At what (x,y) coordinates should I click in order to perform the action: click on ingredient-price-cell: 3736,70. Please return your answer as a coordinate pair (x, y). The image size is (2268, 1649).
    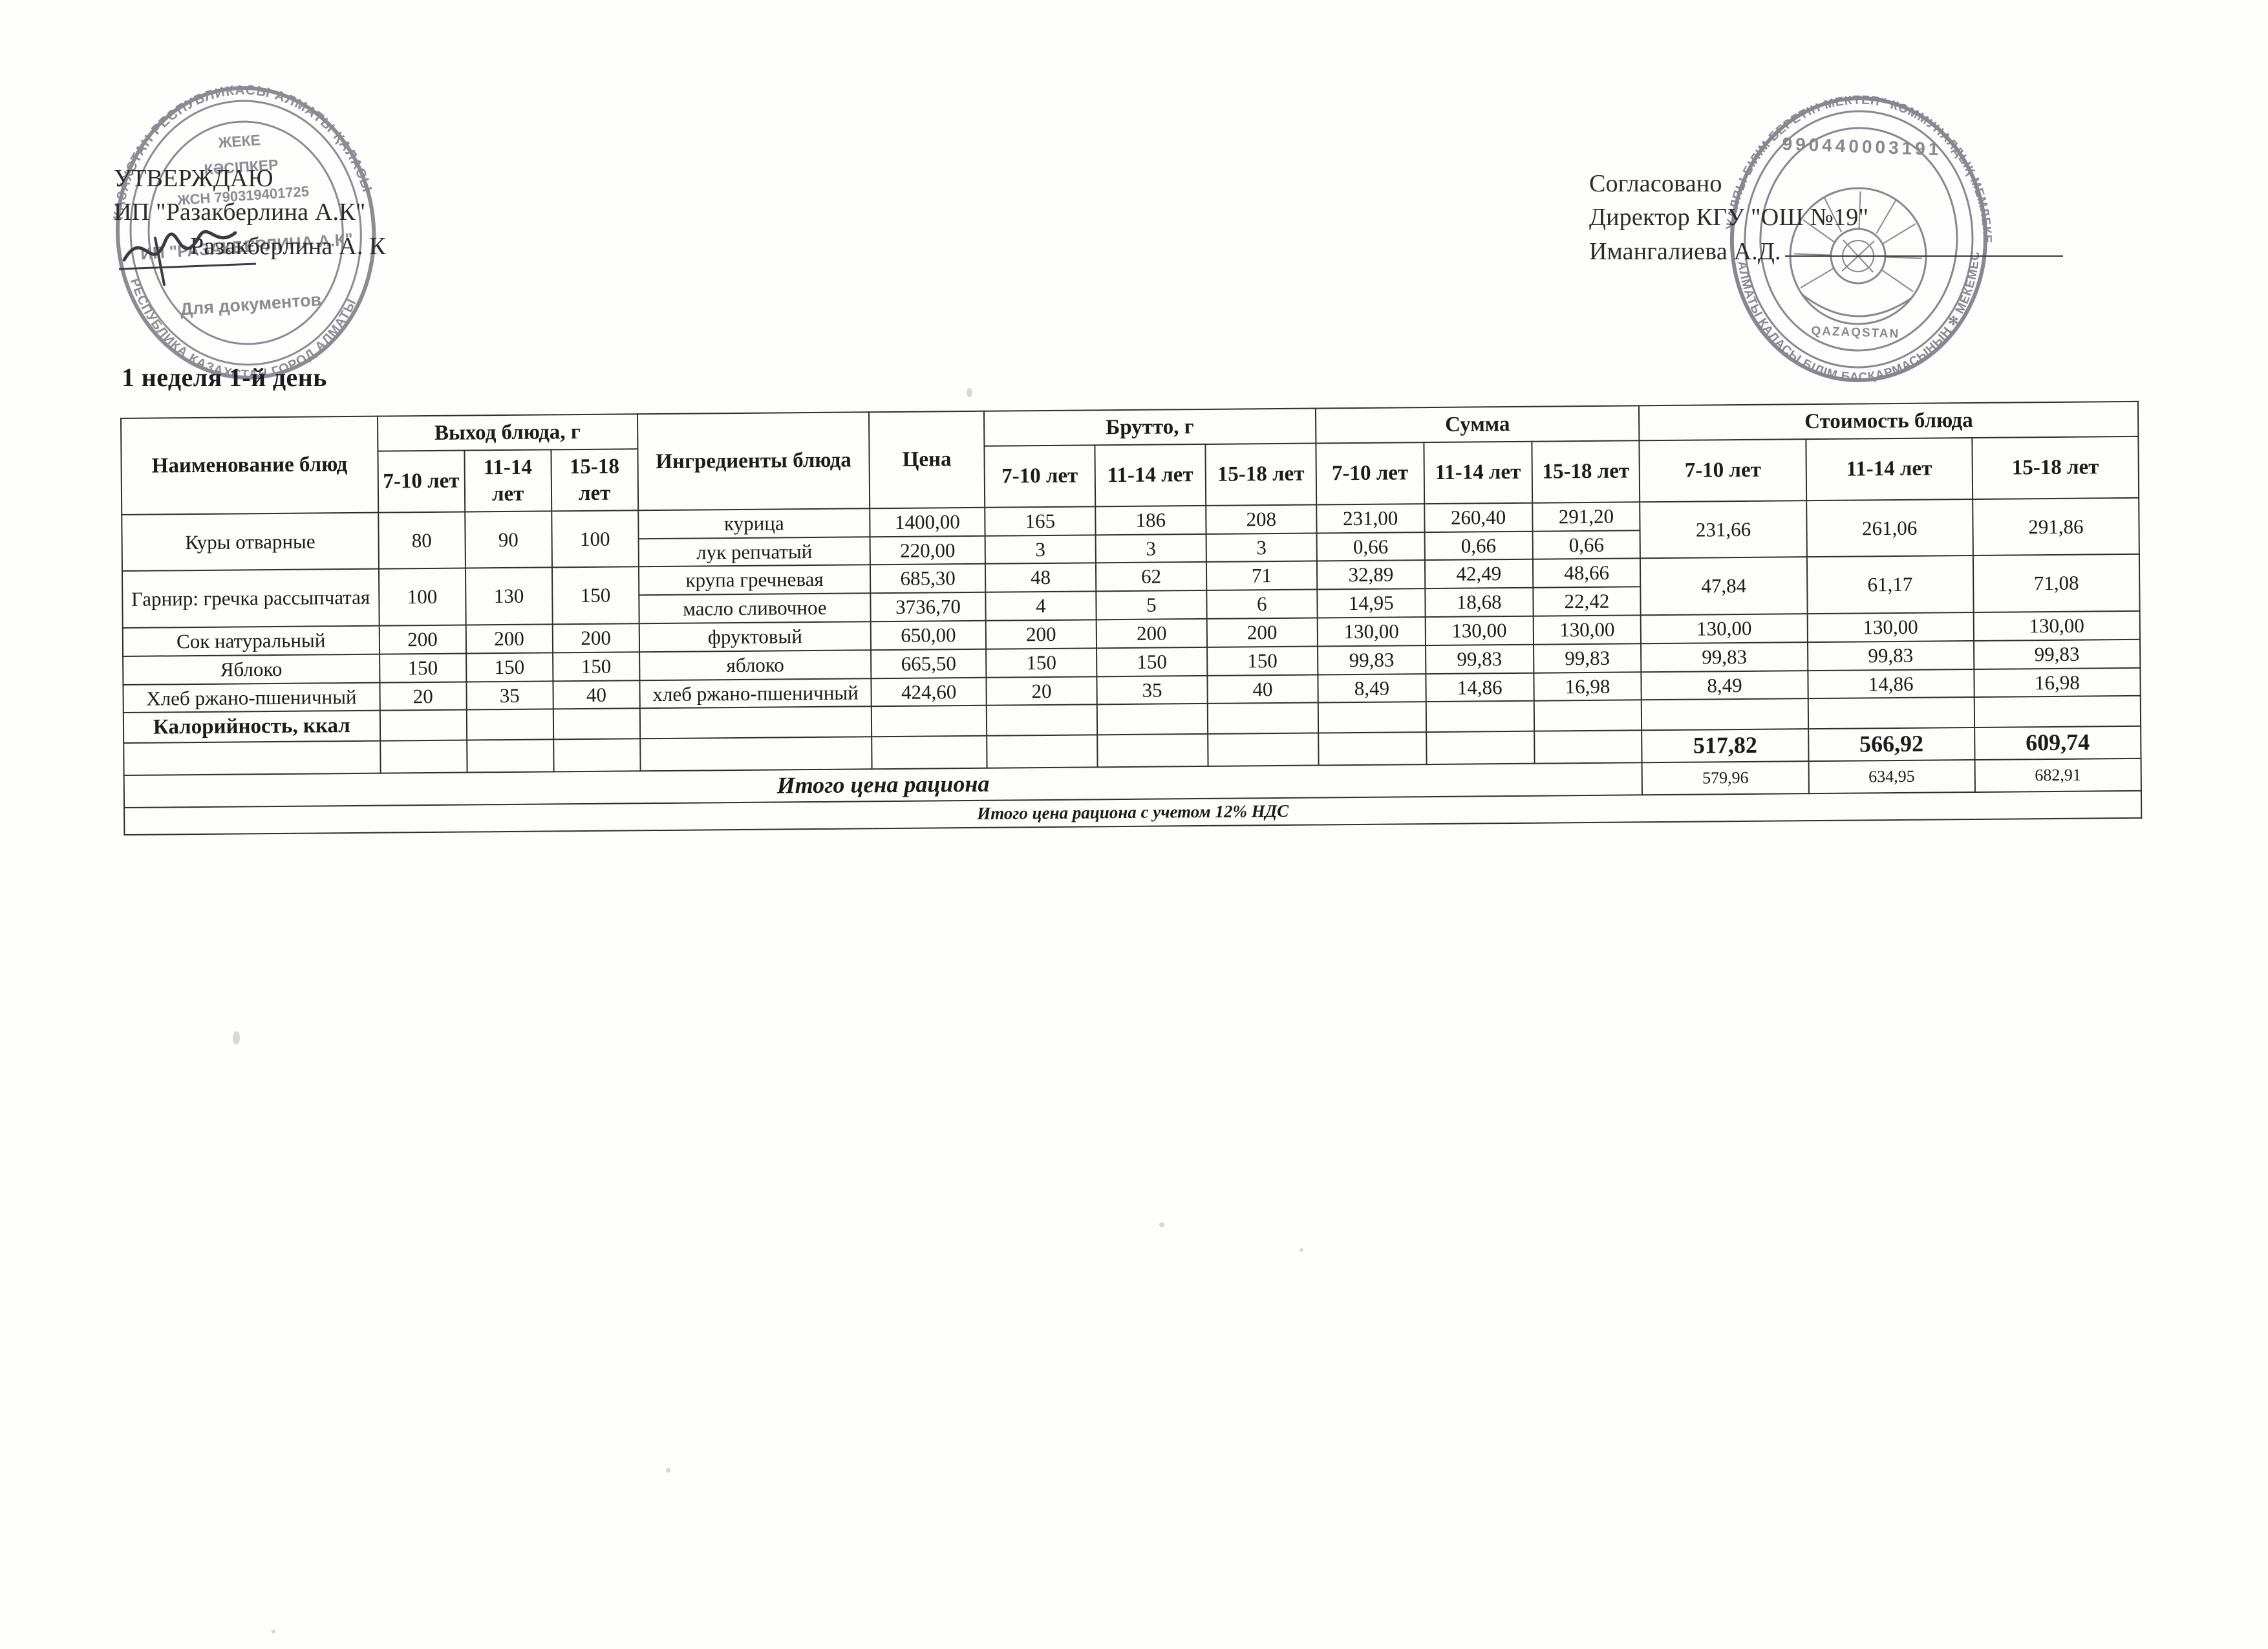
    Looking at the image, I should click on (928, 607).